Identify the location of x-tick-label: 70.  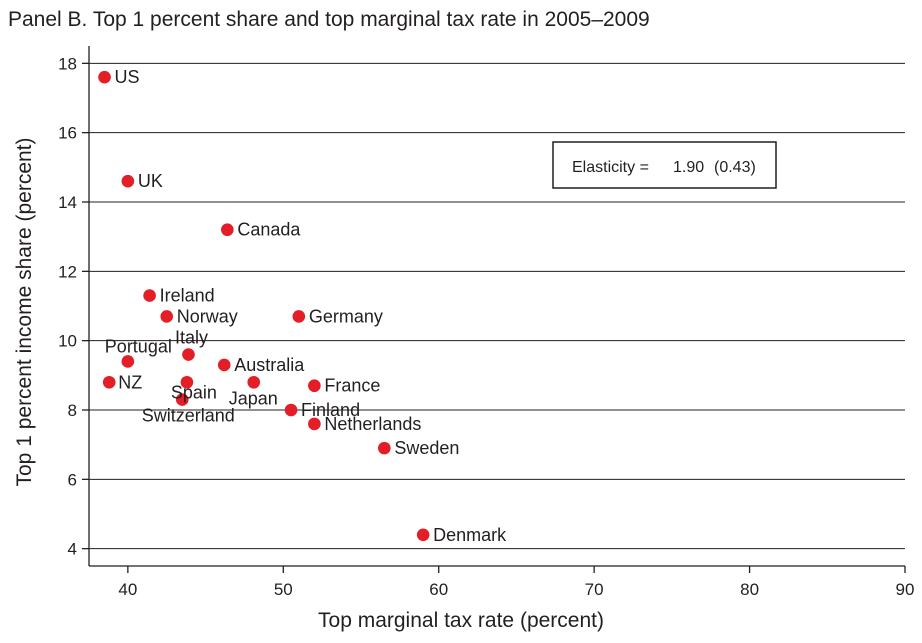
(594, 589).